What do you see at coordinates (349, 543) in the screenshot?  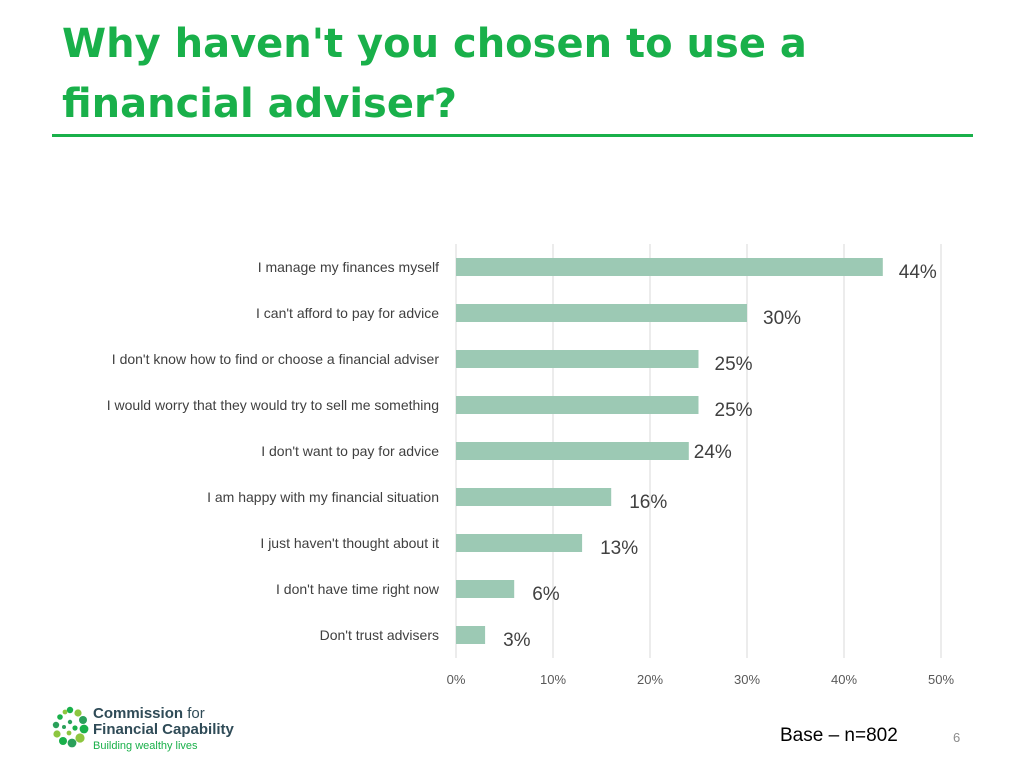 I see `category-label: I just haven't thought about it` at bounding box center [349, 543].